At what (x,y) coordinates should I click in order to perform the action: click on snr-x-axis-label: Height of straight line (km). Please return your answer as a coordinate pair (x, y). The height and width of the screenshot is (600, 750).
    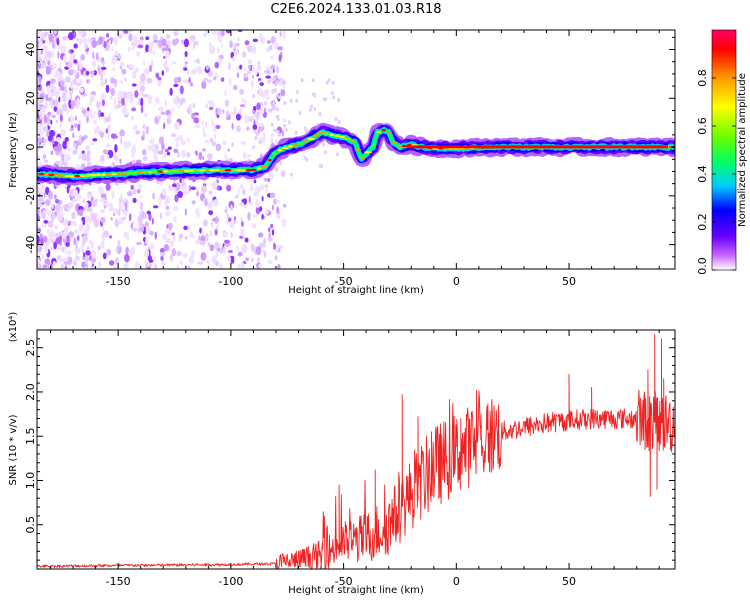
    Looking at the image, I should click on (356, 590).